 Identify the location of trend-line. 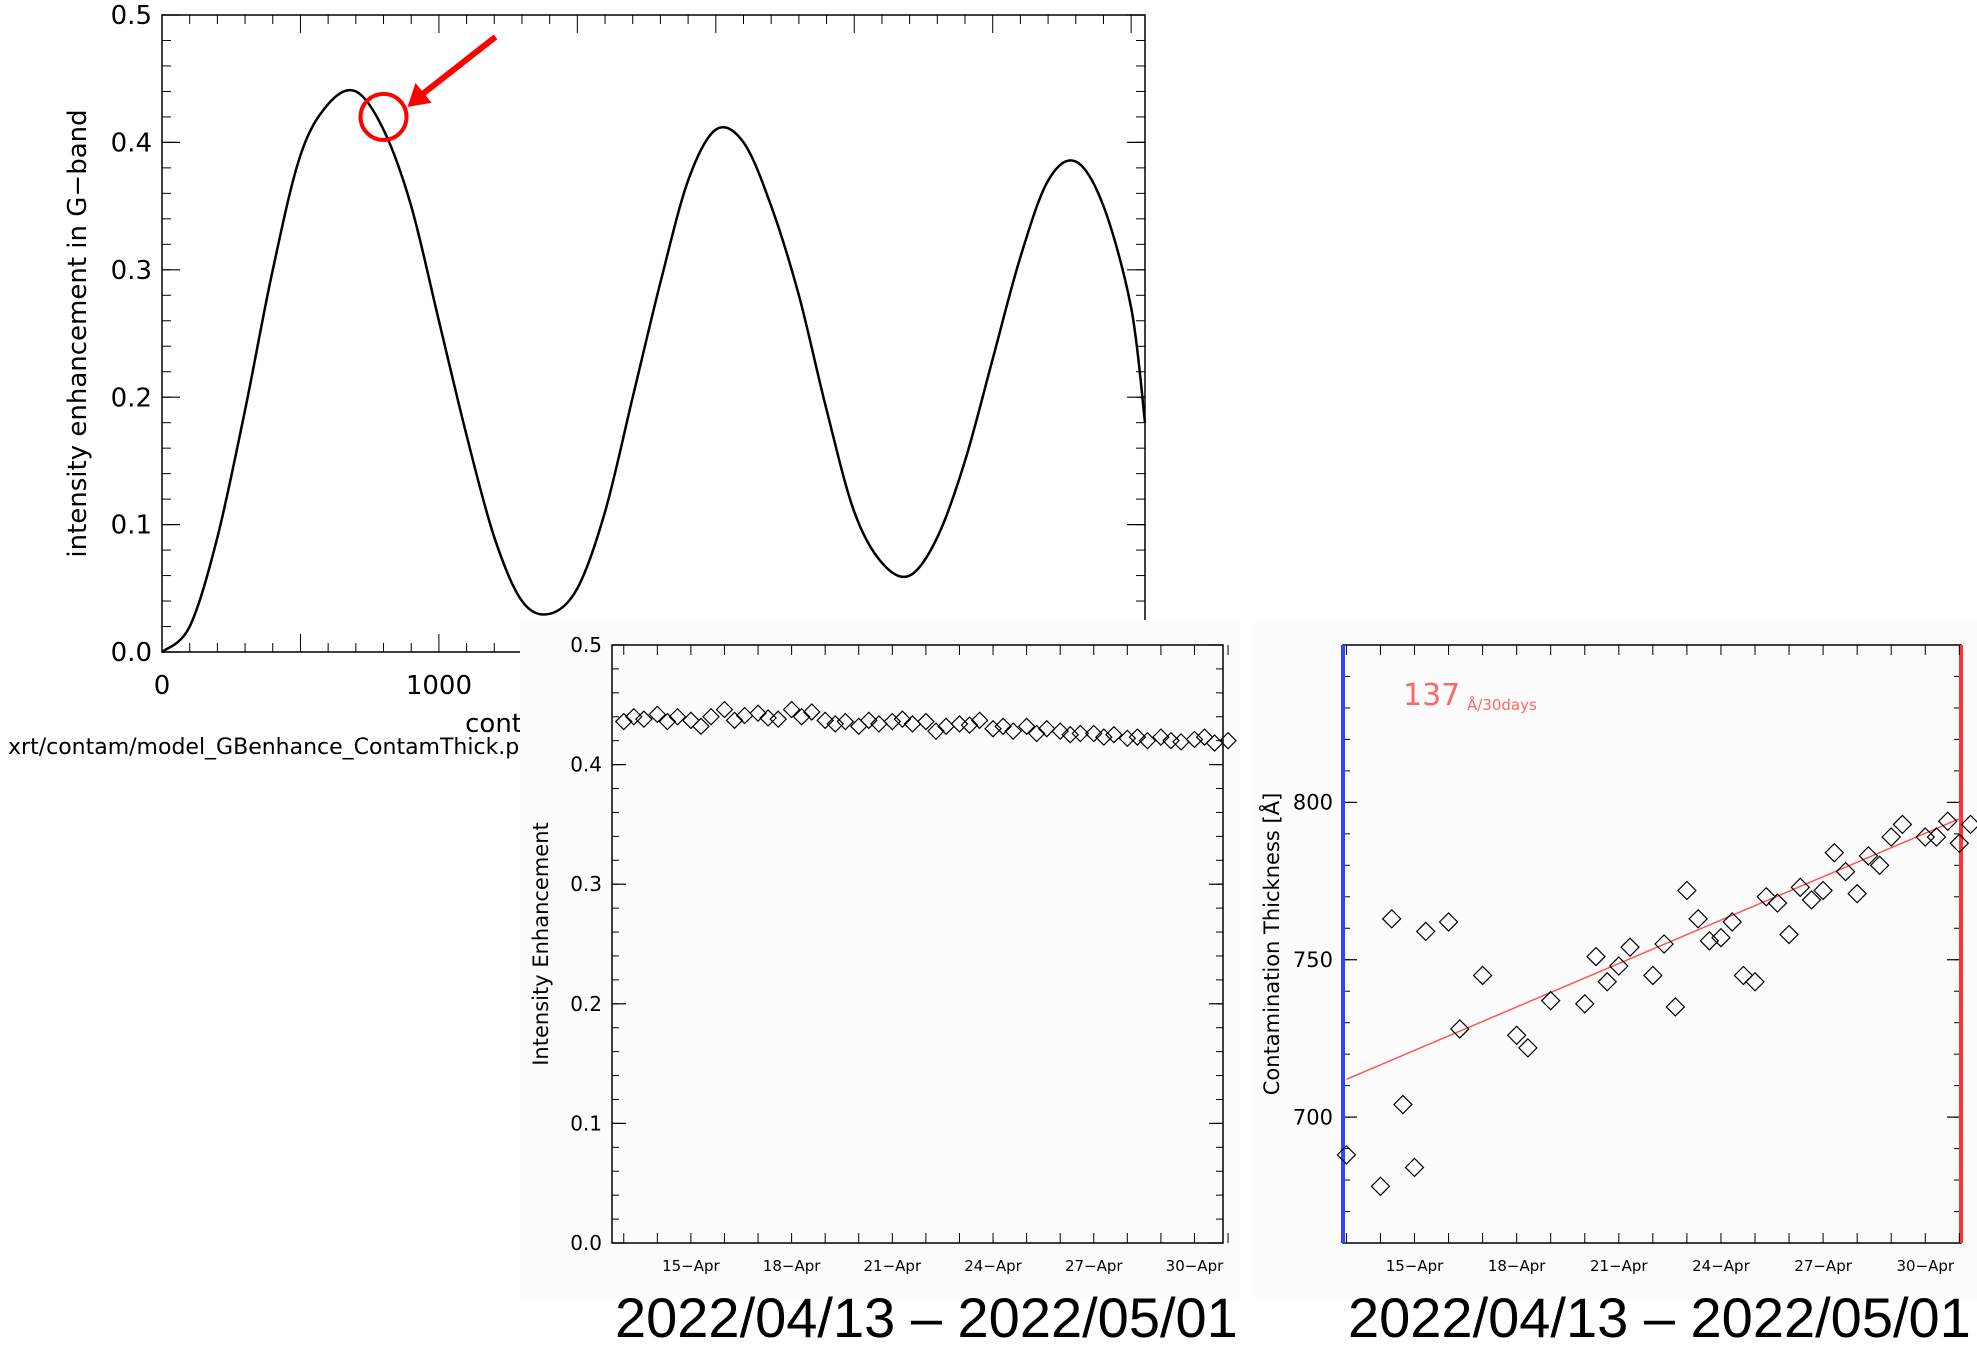
(1654, 949).